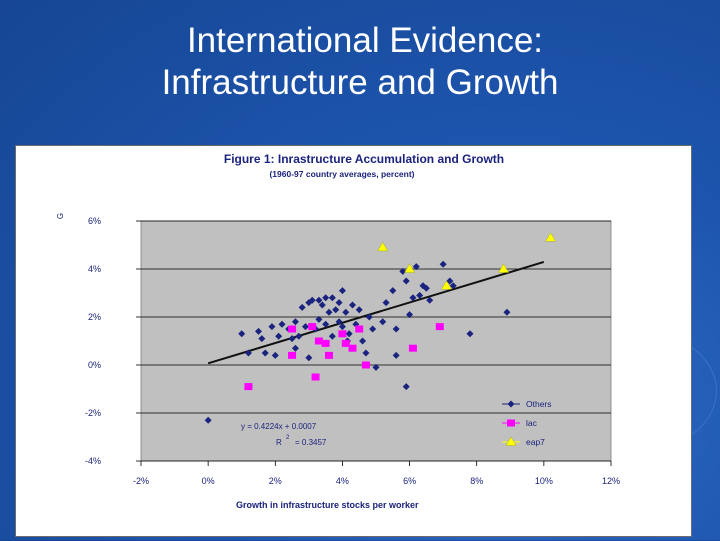 The width and height of the screenshot is (720, 541). Describe the element at coordinates (94, 269) in the screenshot. I see `y-tick-label: 4%` at that location.